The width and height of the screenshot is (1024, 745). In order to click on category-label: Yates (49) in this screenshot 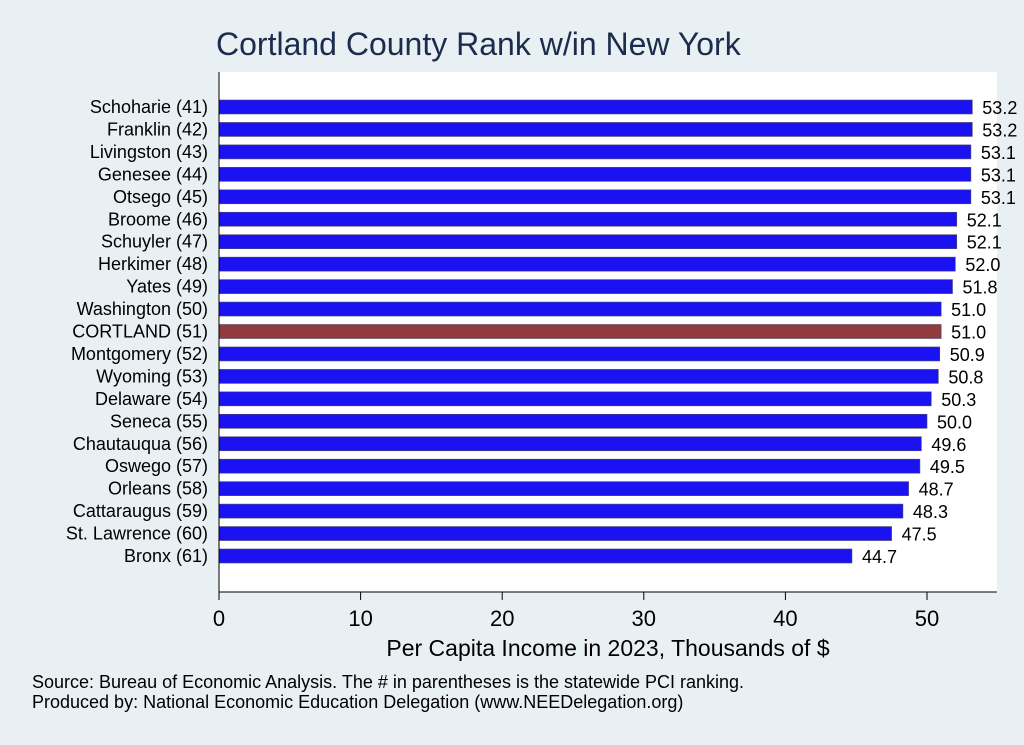, I will do `click(167, 287)`.